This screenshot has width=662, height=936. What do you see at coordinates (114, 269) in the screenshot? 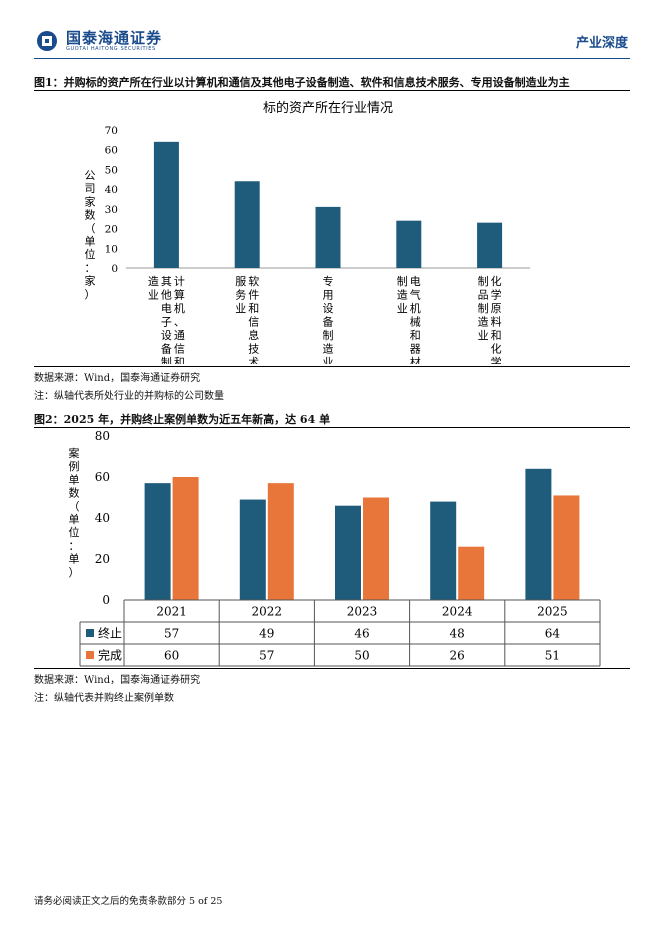
I see `chart1-ytick-label: 0` at bounding box center [114, 269].